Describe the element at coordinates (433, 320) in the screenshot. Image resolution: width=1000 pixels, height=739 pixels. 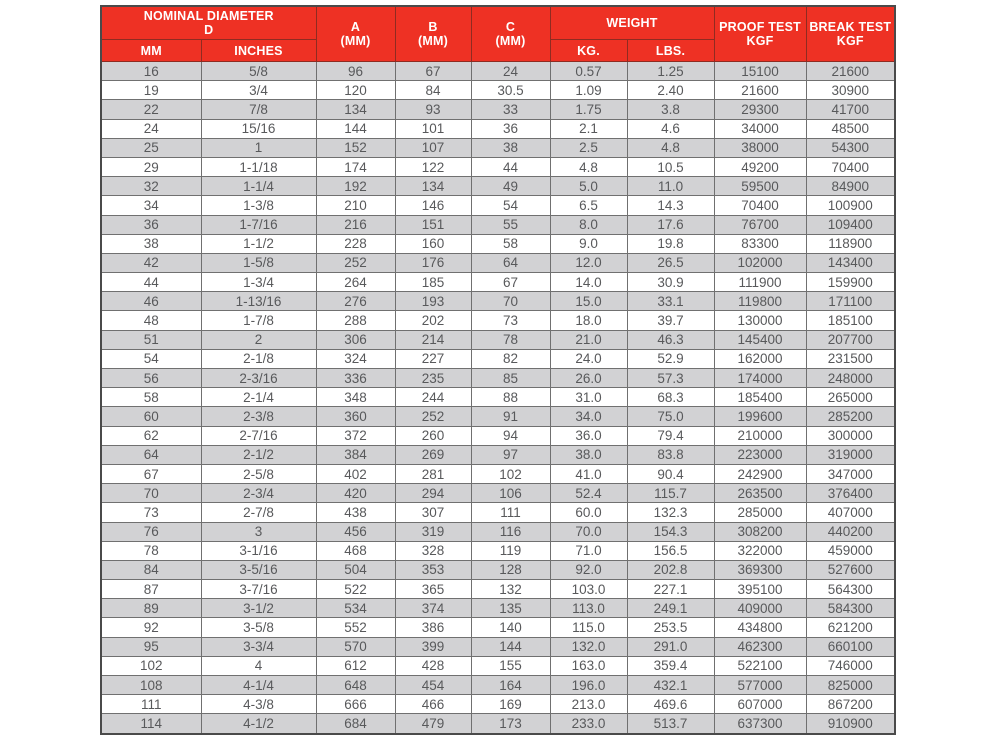
I see `table-cell: 202` at that location.